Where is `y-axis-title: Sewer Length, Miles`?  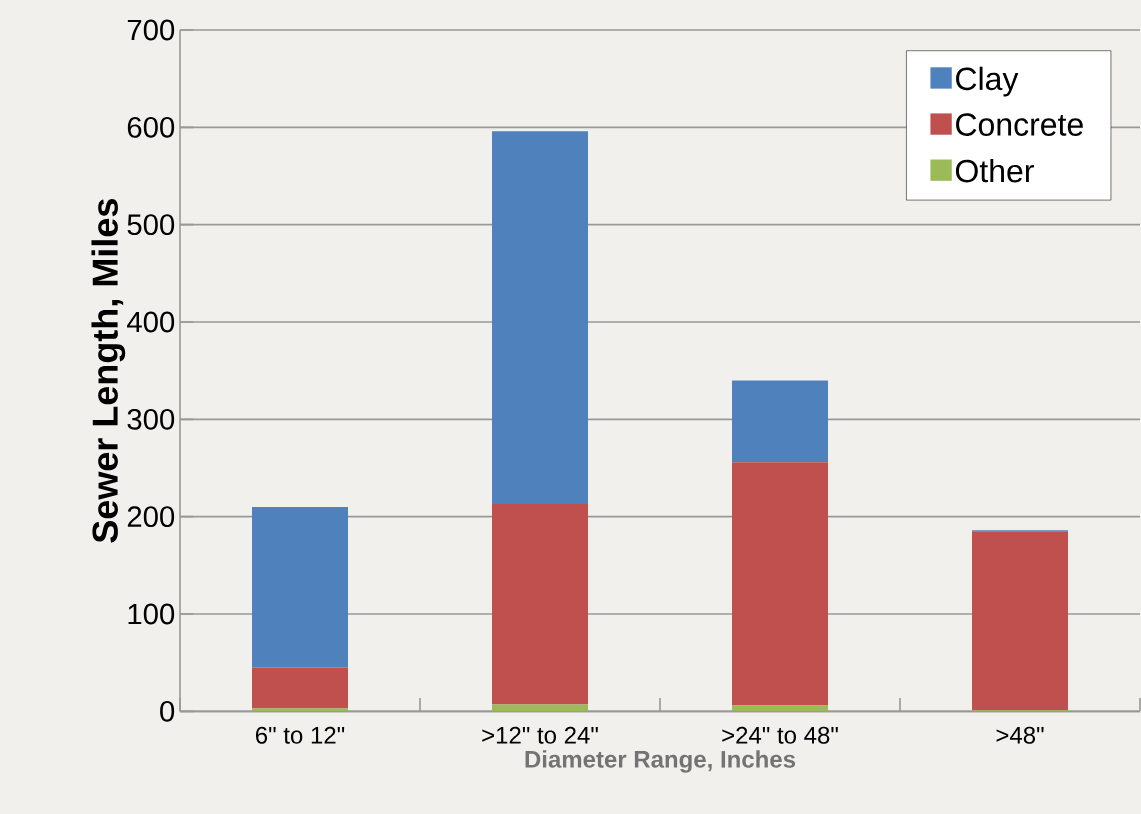 y-axis-title: Sewer Length, Miles is located at coordinates (108, 371).